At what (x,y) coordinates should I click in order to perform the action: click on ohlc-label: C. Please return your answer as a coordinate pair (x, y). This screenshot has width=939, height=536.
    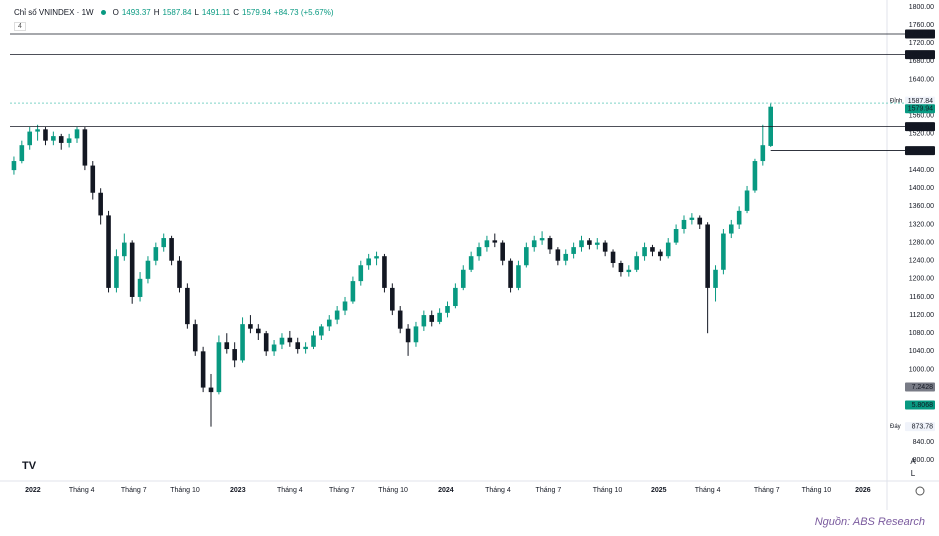
    Looking at the image, I should click on (236, 12).